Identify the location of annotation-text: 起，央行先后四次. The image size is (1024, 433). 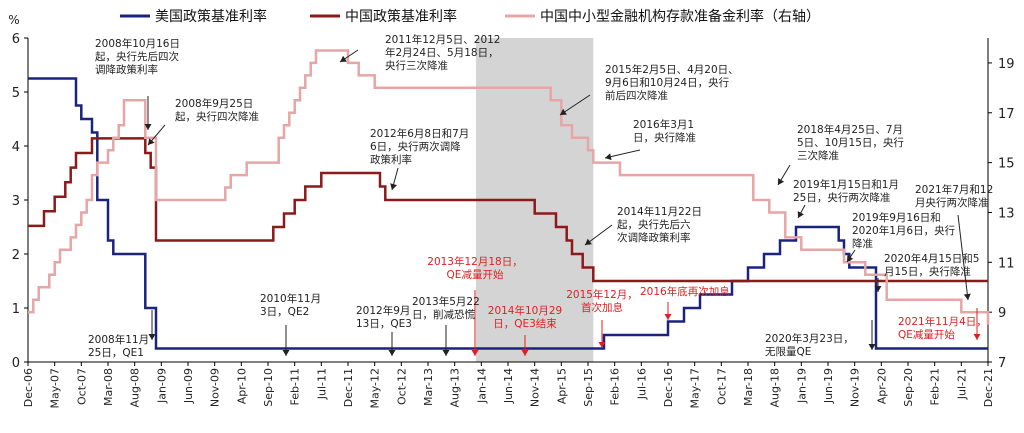
(137, 56).